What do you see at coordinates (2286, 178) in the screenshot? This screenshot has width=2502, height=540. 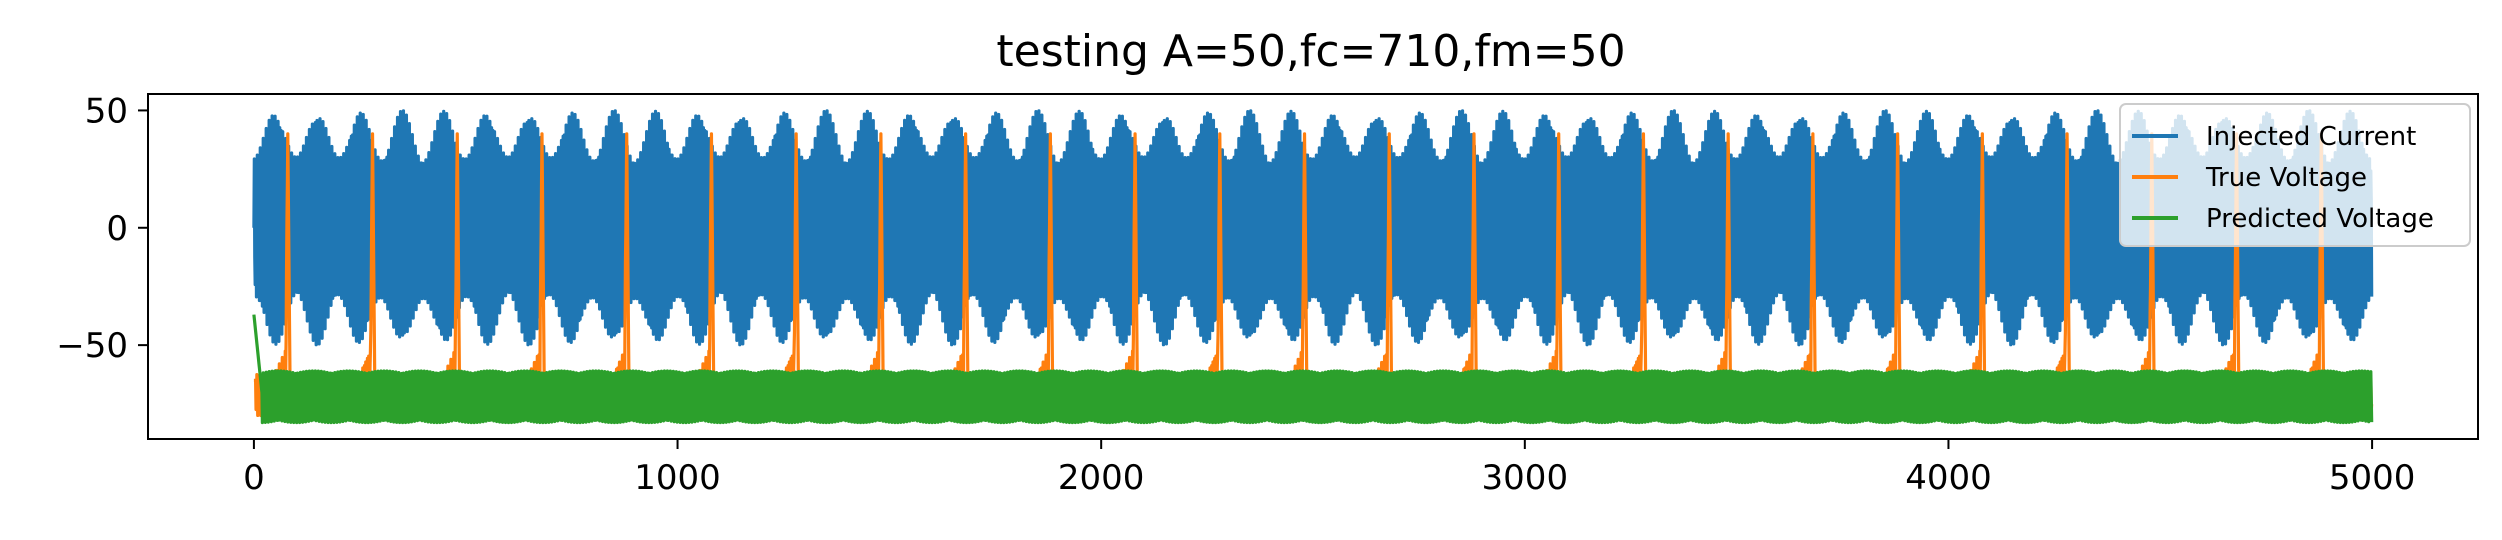 I see `legend-label: True Voltage` at bounding box center [2286, 178].